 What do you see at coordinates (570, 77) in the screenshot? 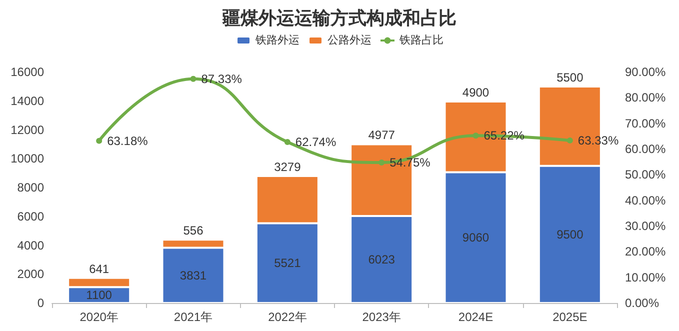
I see `data-label: 5500` at bounding box center [570, 77].